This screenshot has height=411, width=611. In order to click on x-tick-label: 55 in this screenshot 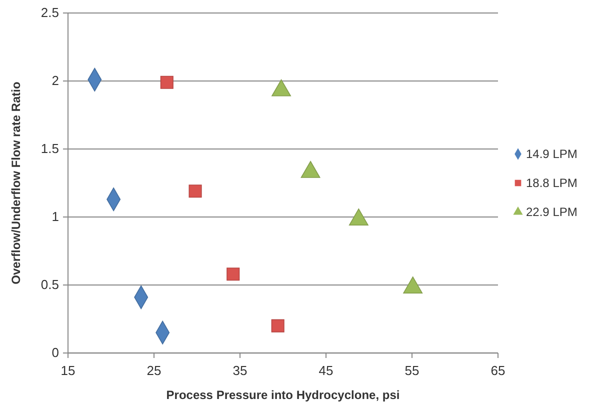, I will do `click(412, 370)`.